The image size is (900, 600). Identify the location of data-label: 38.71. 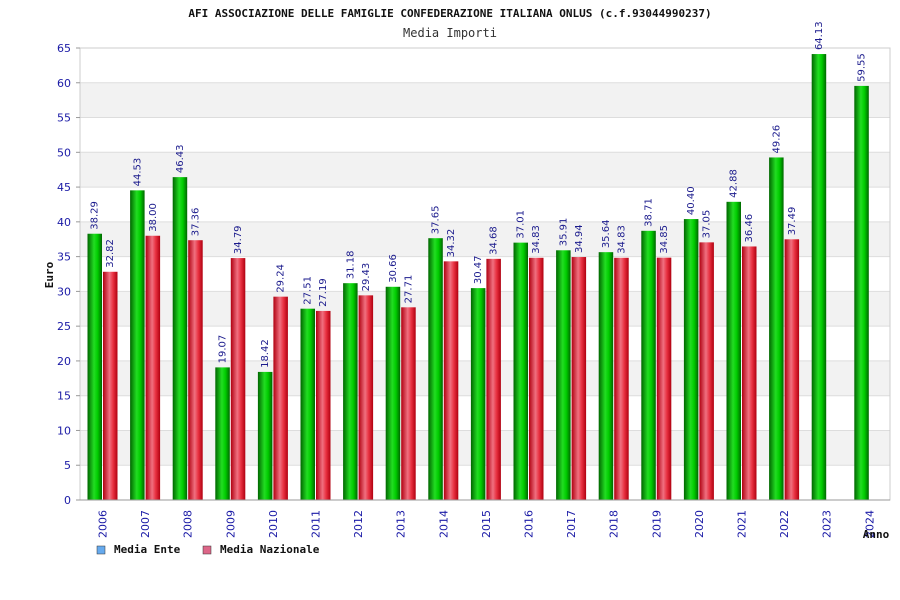
(649, 212).